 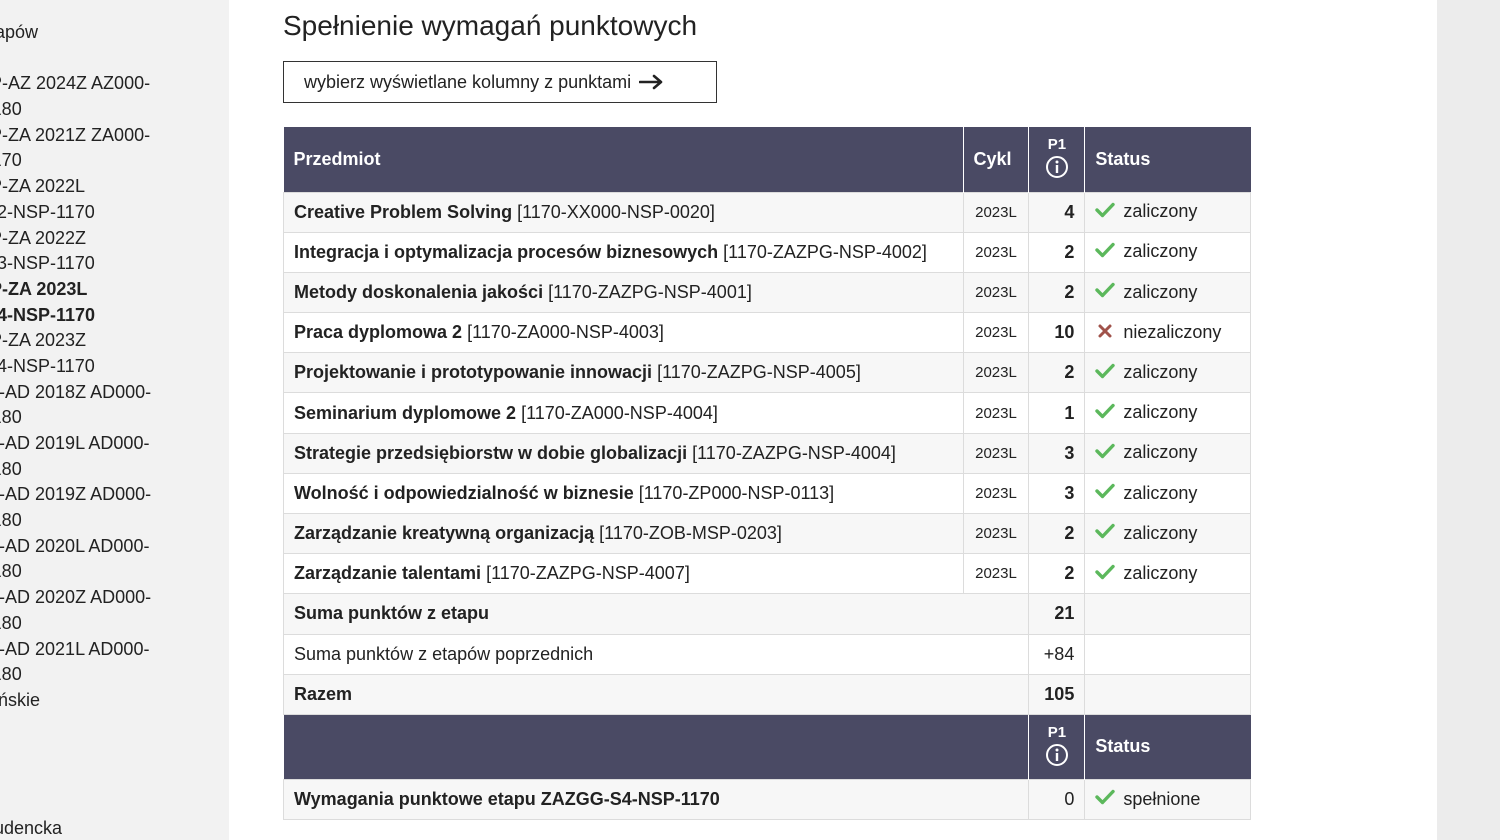 What do you see at coordinates (20, 699) in the screenshot?
I see `sidebar-item: iekańskie` at bounding box center [20, 699].